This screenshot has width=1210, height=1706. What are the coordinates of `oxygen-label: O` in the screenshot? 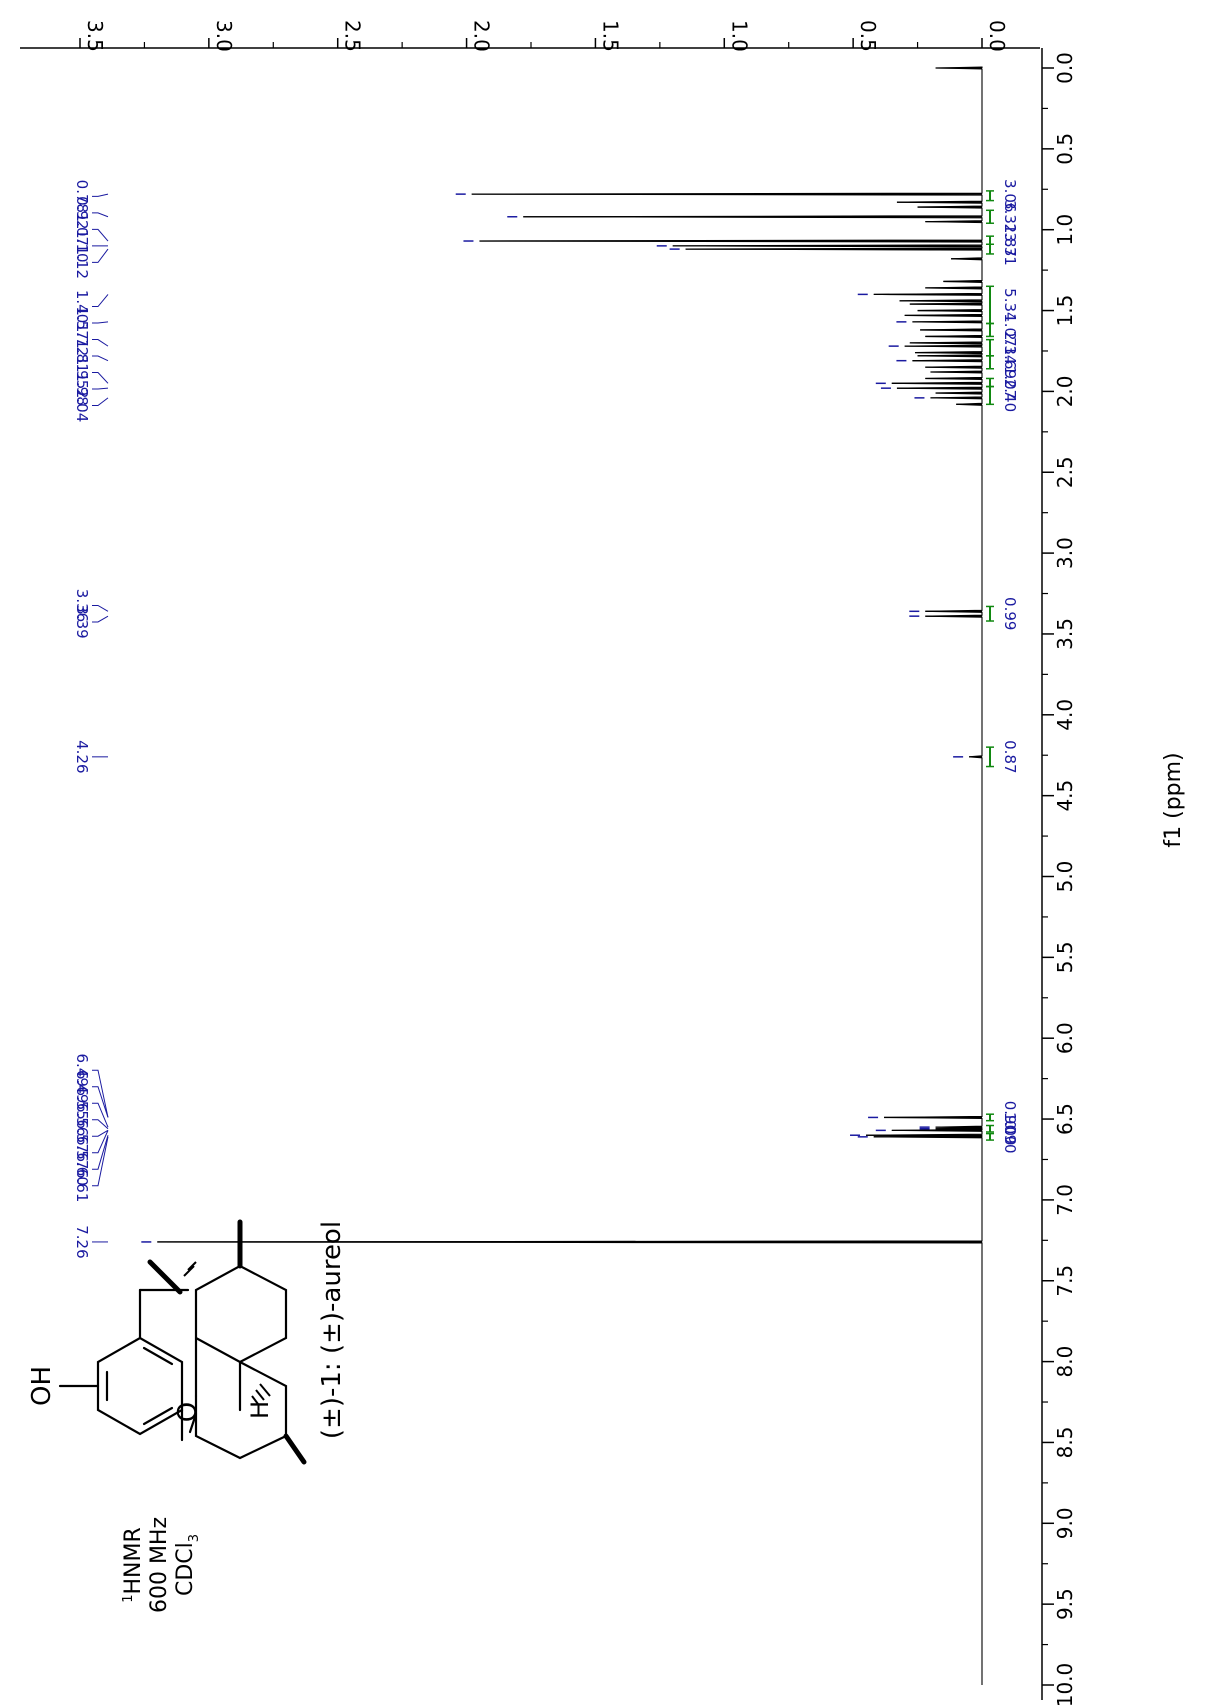 It's located at (188, 1412).